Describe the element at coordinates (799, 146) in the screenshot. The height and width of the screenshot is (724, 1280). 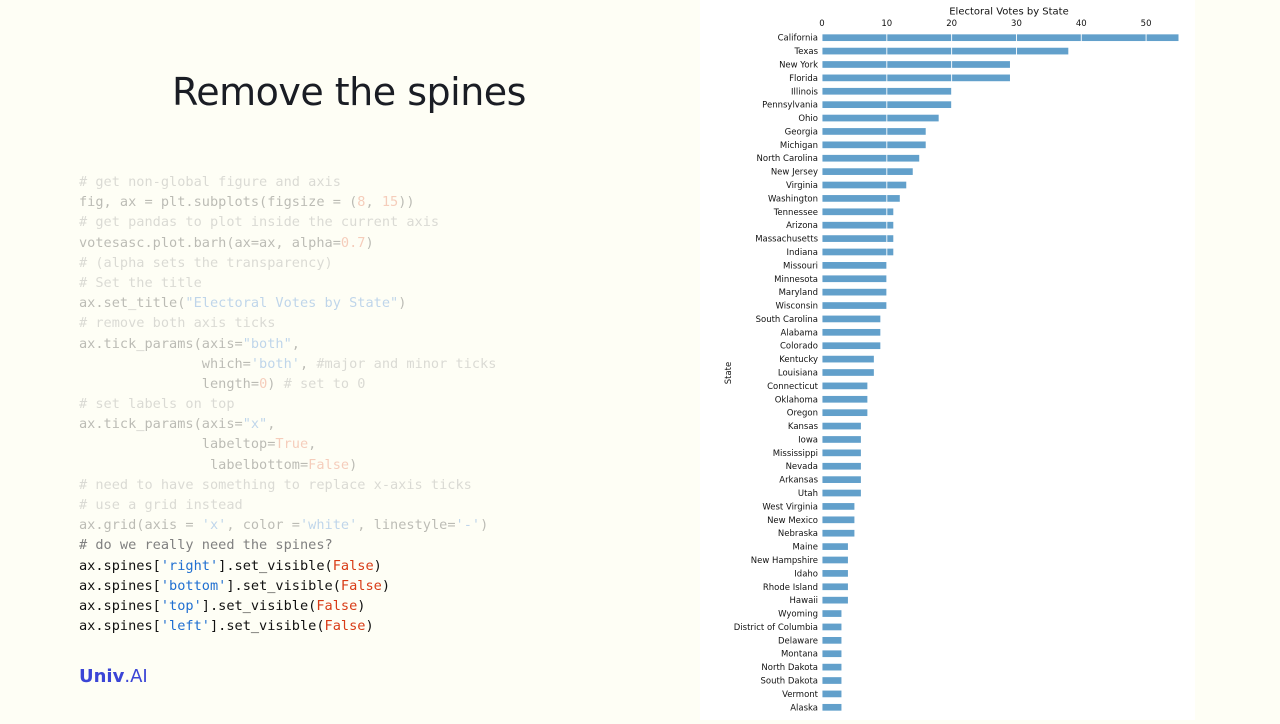
I see `y-tick-label: Michigan` at that location.